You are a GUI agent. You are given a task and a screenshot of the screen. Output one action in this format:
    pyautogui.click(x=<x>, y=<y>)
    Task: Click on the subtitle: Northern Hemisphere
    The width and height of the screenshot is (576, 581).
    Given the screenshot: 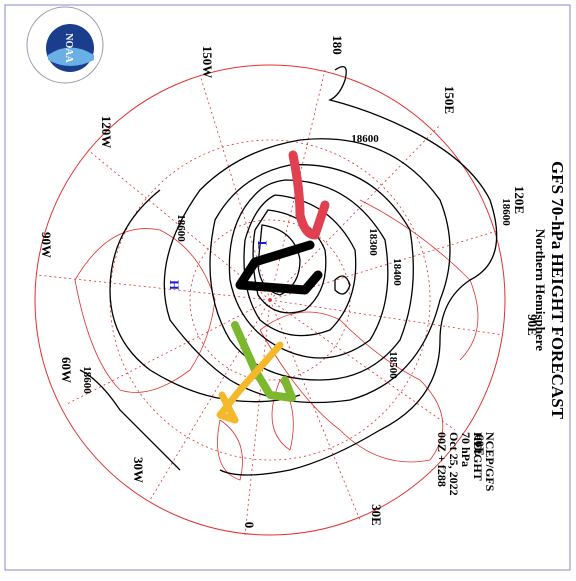 What is the action you would take?
    pyautogui.click(x=540, y=290)
    